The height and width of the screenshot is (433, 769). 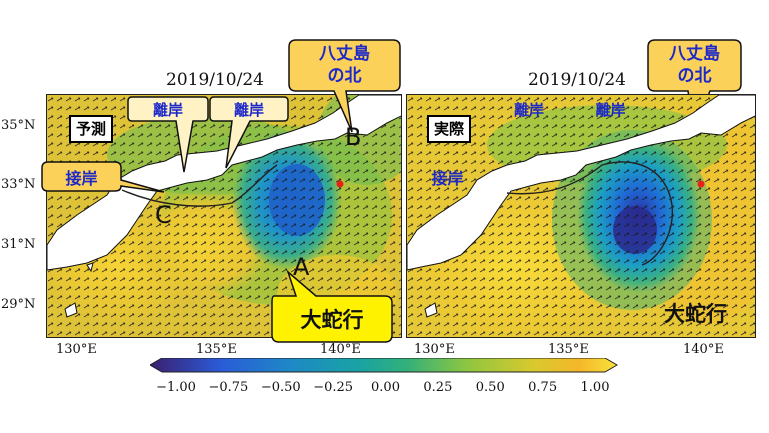 What do you see at coordinates (344, 76) in the screenshot?
I see `left-hachijo-line2: の北` at bounding box center [344, 76].